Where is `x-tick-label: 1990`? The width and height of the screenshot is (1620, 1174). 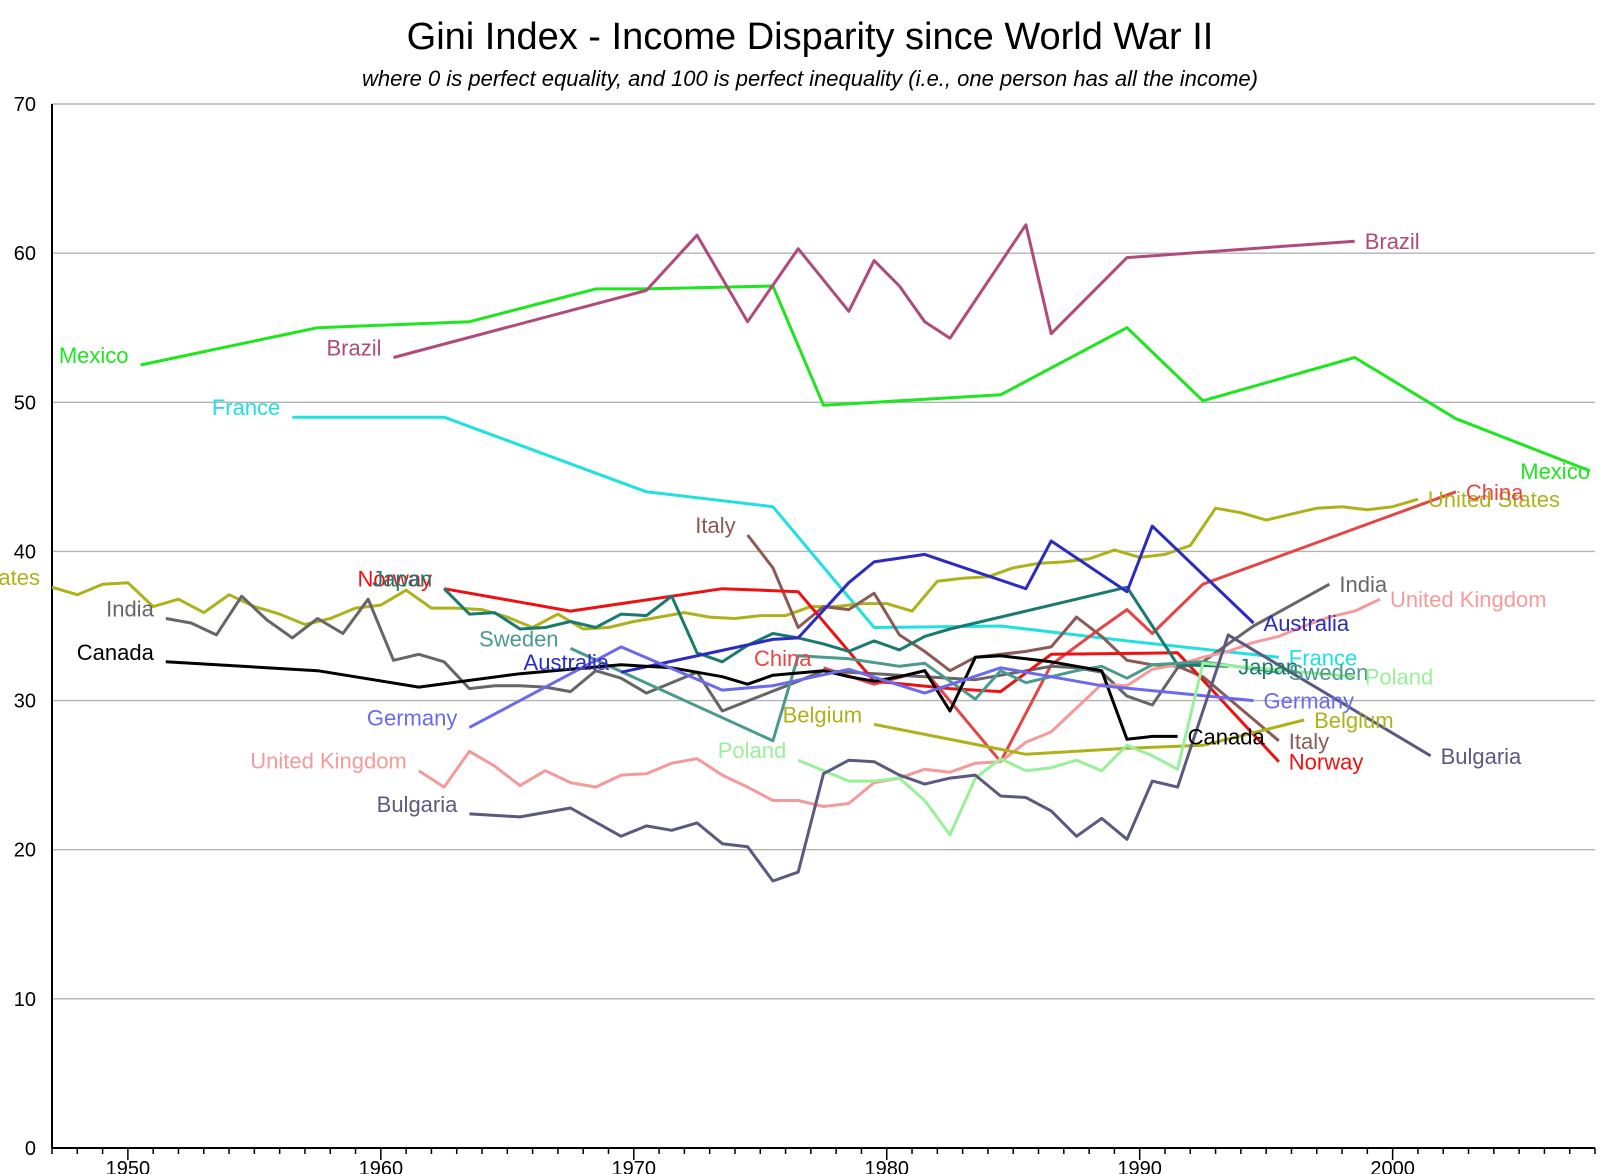 x-tick-label: 1990 is located at coordinates (1139, 1166).